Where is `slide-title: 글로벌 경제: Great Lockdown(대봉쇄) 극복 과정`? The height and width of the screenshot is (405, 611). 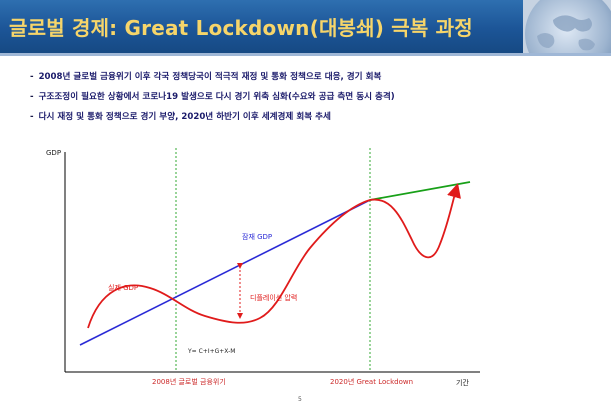
slide-title: 글로벌 경제: Great Lockdown(대봉쇄) 극복 과정 is located at coordinates (241, 28).